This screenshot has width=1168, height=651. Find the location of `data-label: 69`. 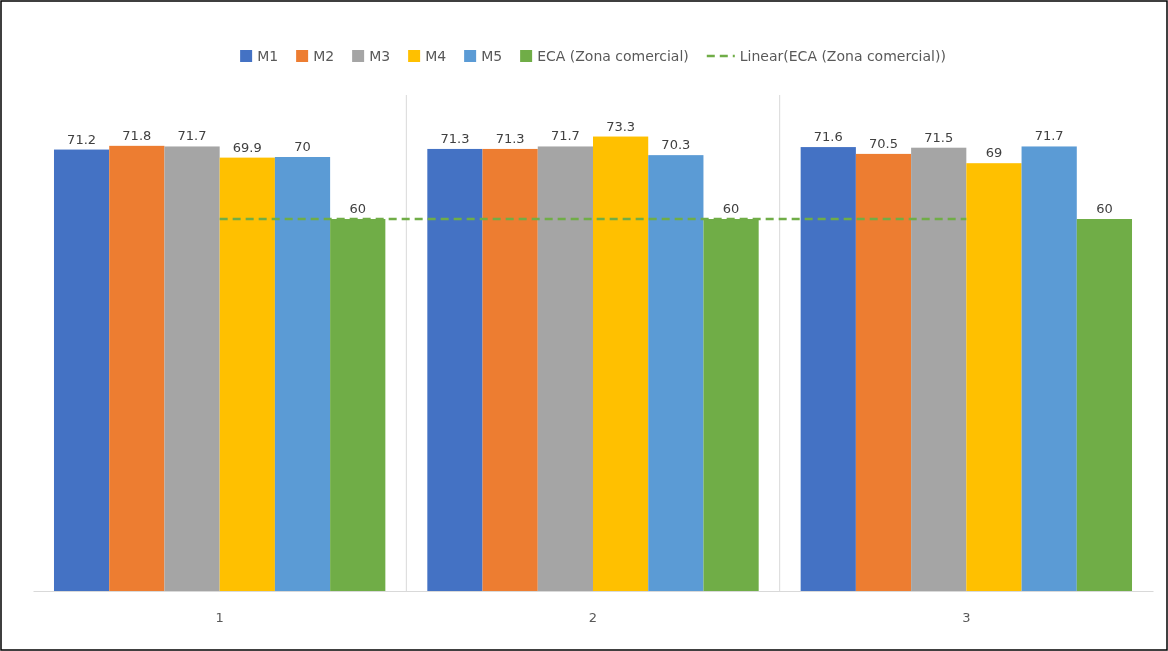

data-label: 69 is located at coordinates (994, 153).